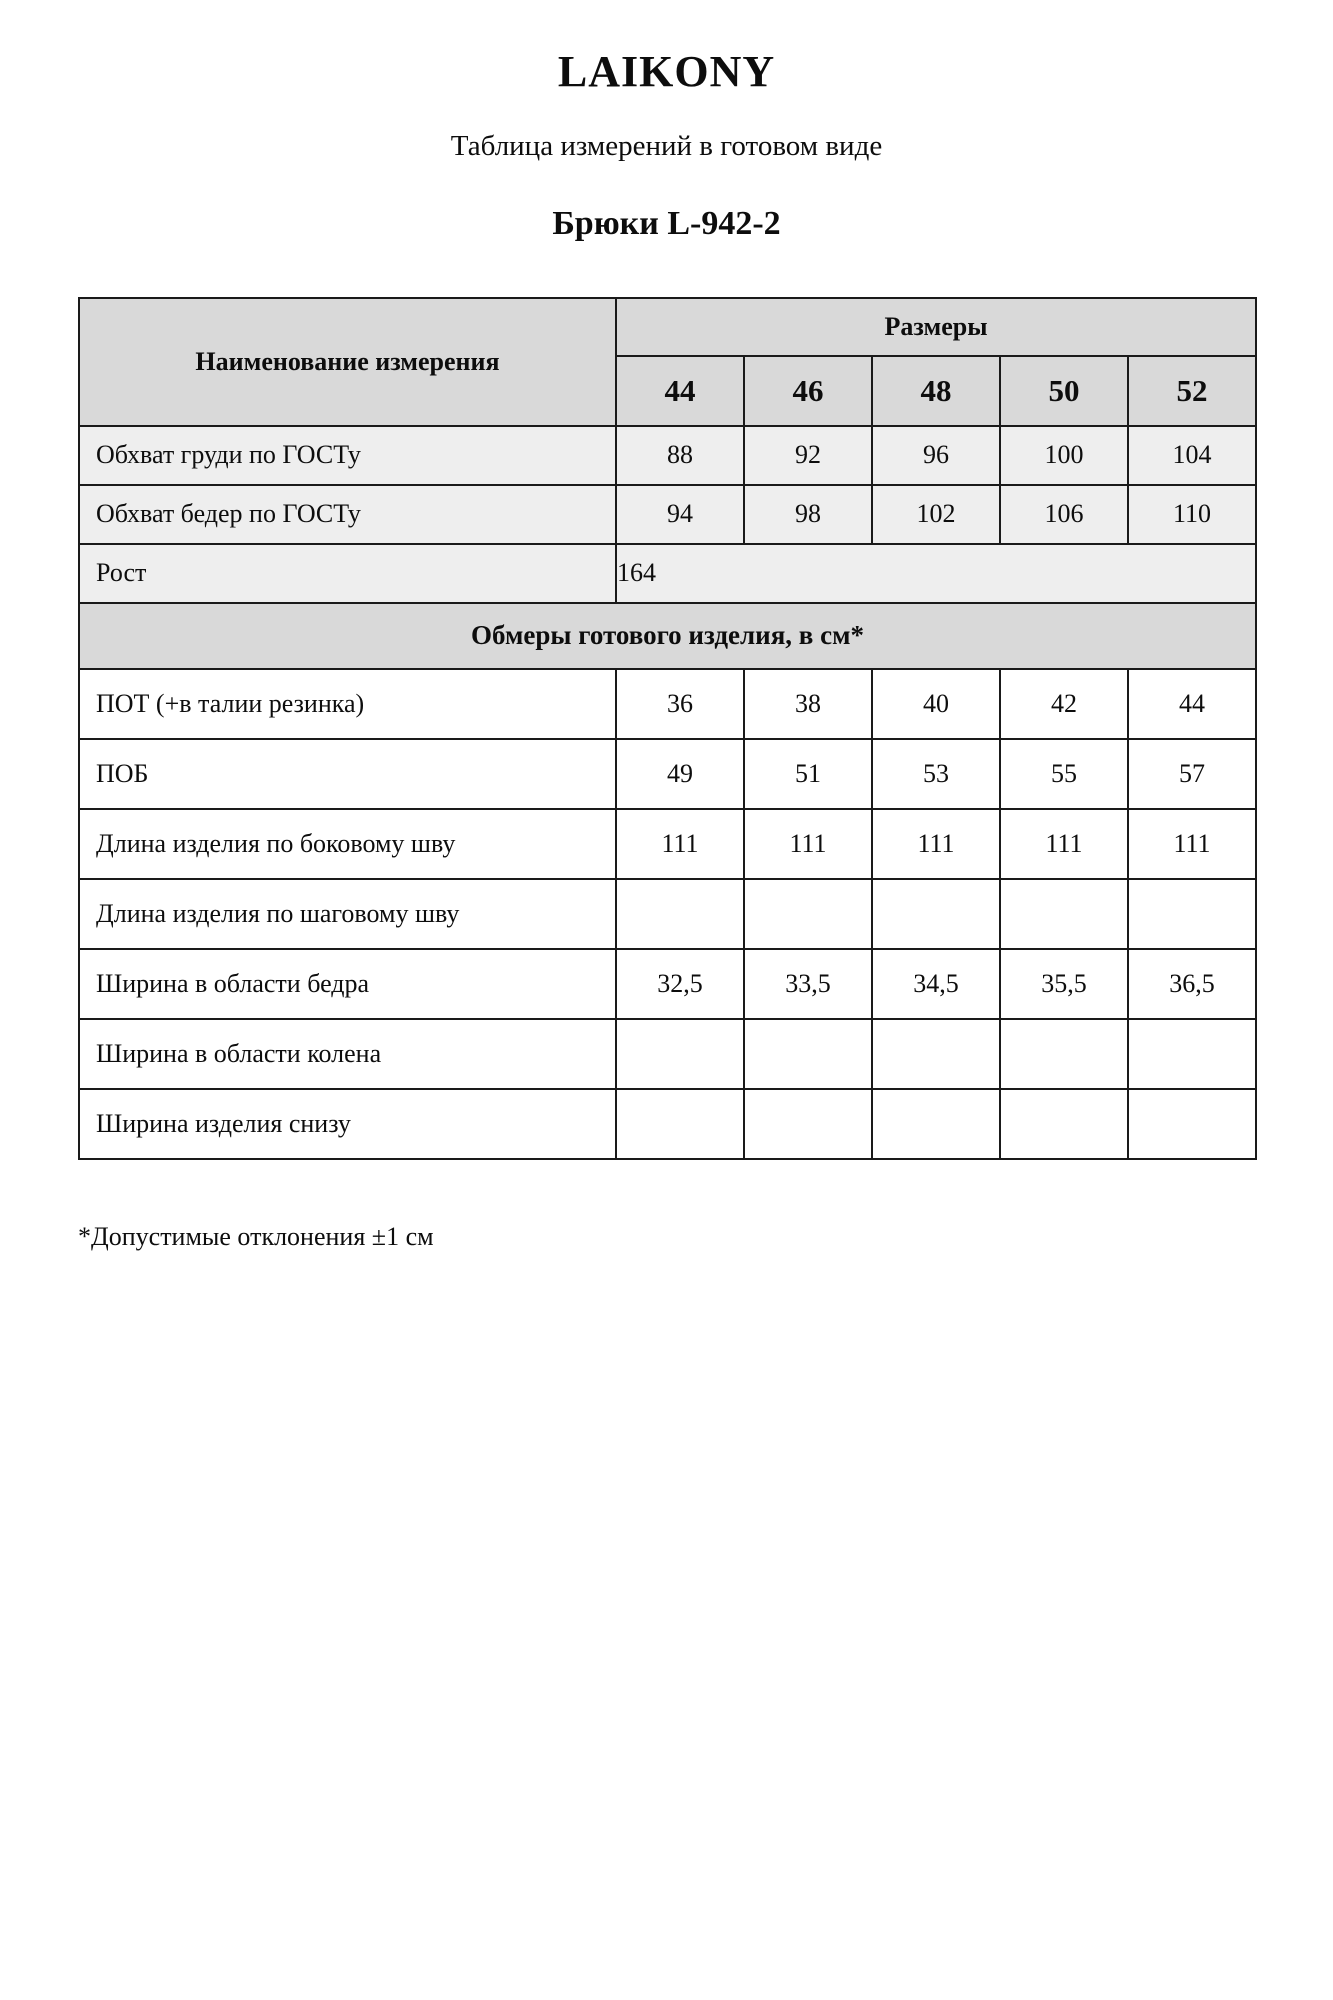 The width and height of the screenshot is (1333, 2000). Describe the element at coordinates (347, 1053) in the screenshot. I see `row-label: Ширина в области колена` at that location.